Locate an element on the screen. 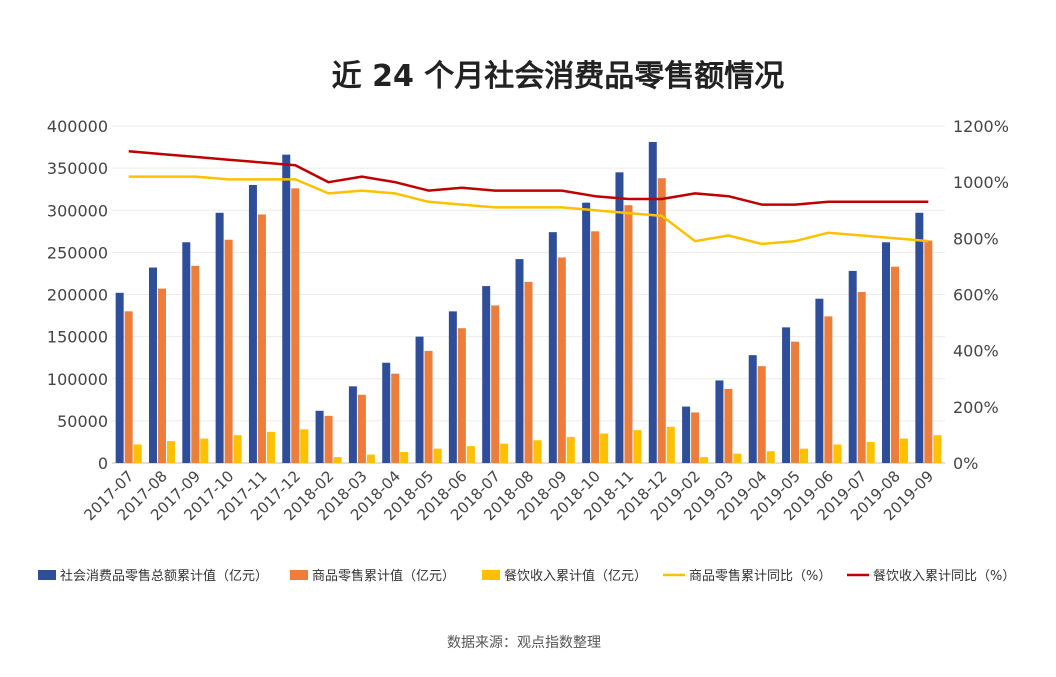 The height and width of the screenshot is (677, 1056). left-tick-label: 300000 is located at coordinates (77, 210).